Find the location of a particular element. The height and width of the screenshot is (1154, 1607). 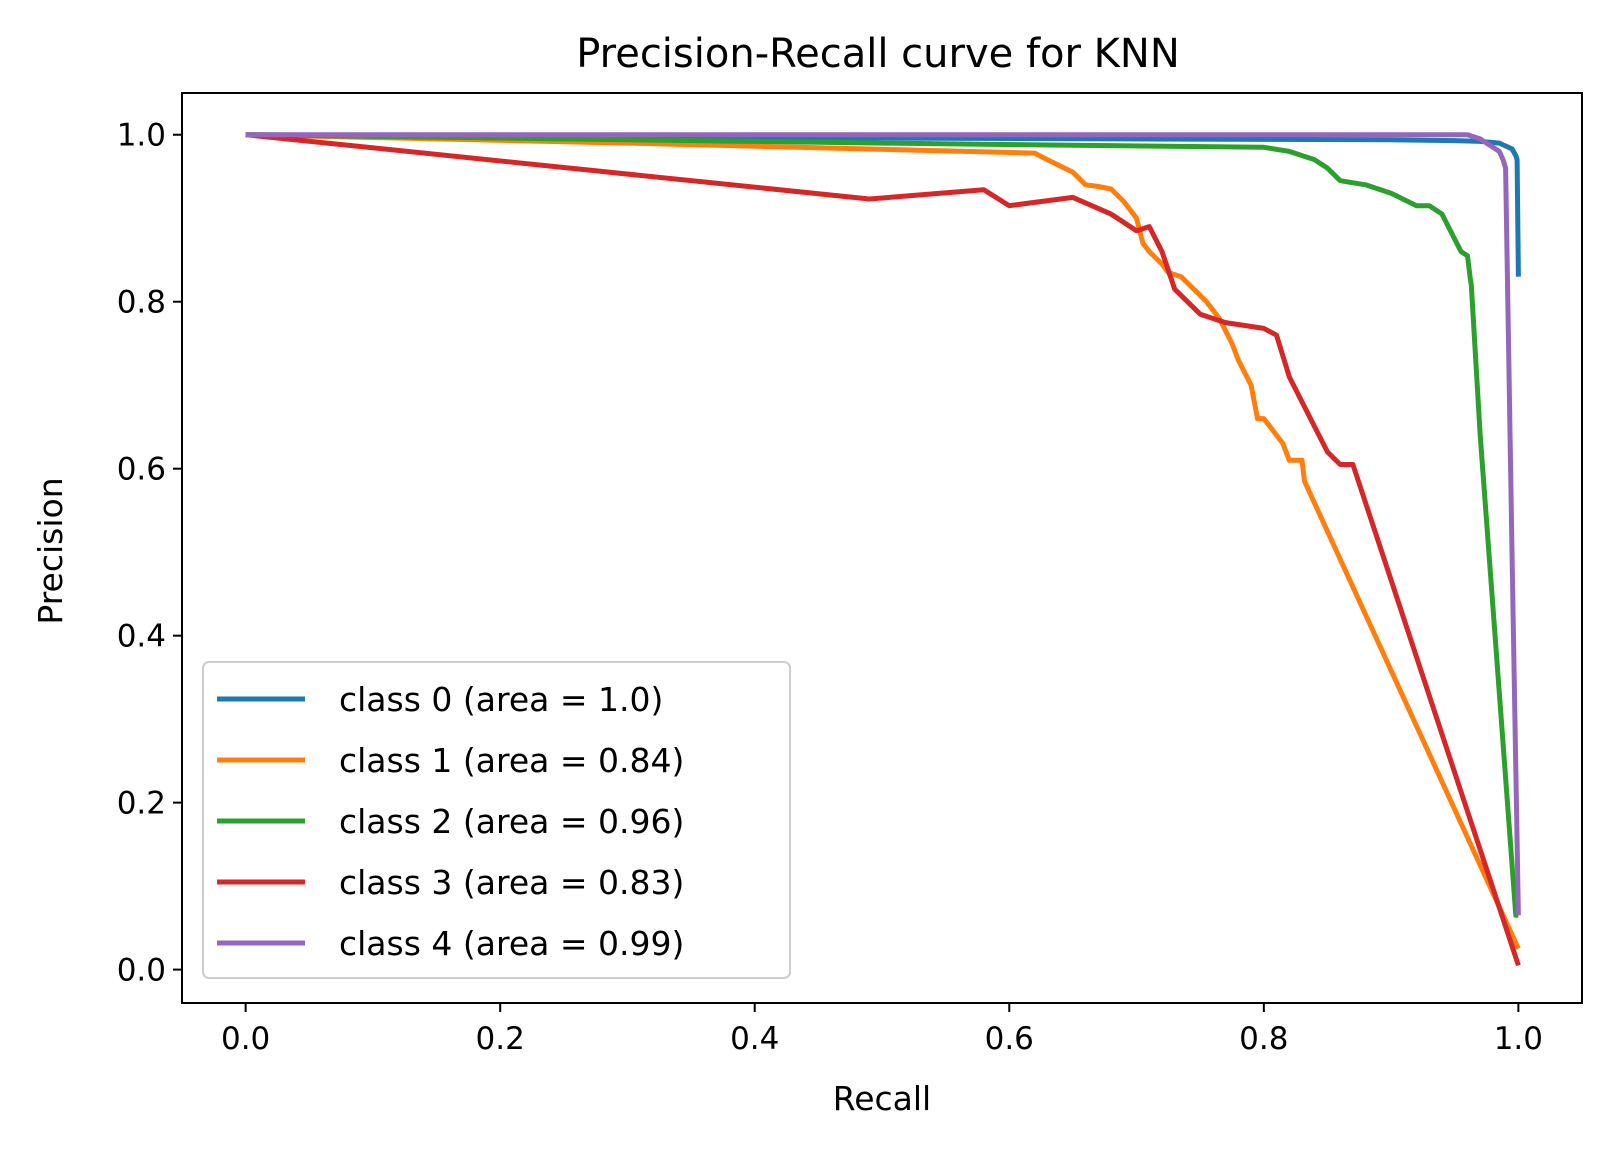

y-axis: 0.0 0.2 0.4 0.6 0.8 1.0 is located at coordinates (149, 553).